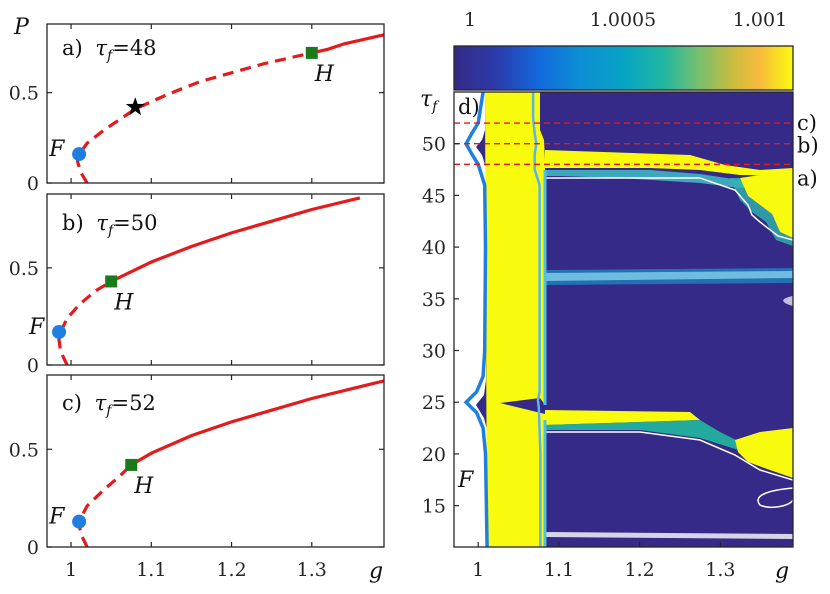  Describe the element at coordinates (669, 179) in the screenshot. I see `upper-cyan-strip` at that location.